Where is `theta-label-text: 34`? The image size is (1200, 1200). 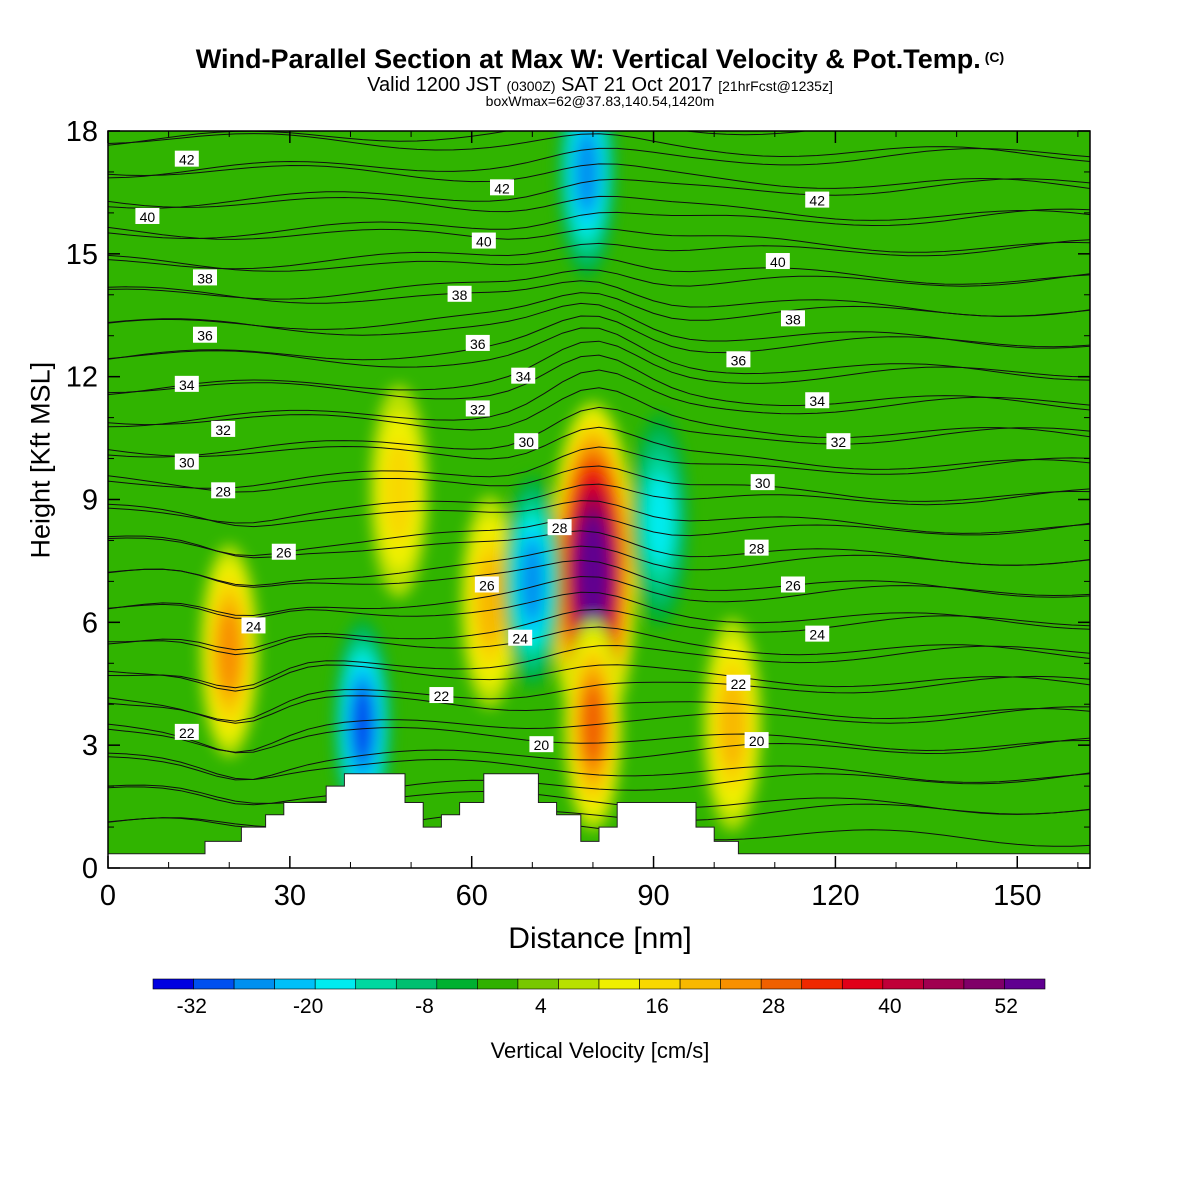
theta-label-text: 34 is located at coordinates (817, 401).